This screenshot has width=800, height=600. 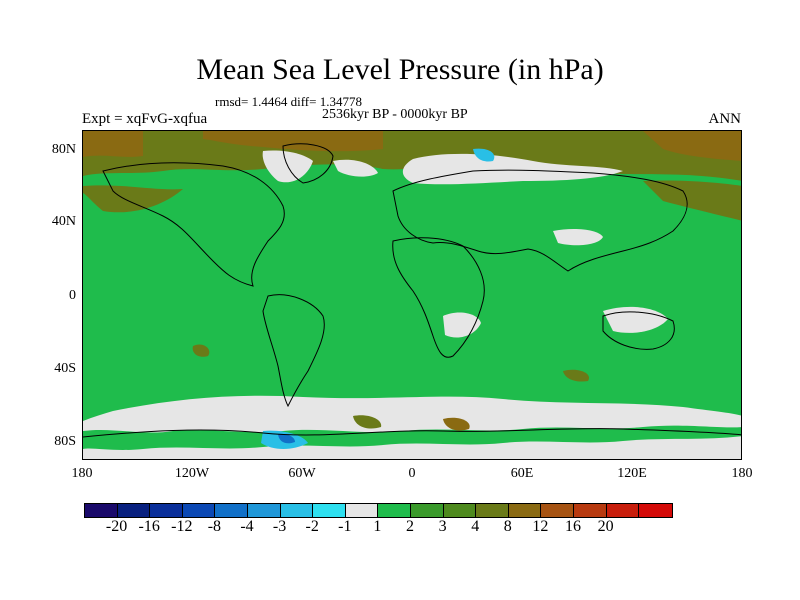 What do you see at coordinates (507, 526) in the screenshot?
I see `colorbar-label: 8` at bounding box center [507, 526].